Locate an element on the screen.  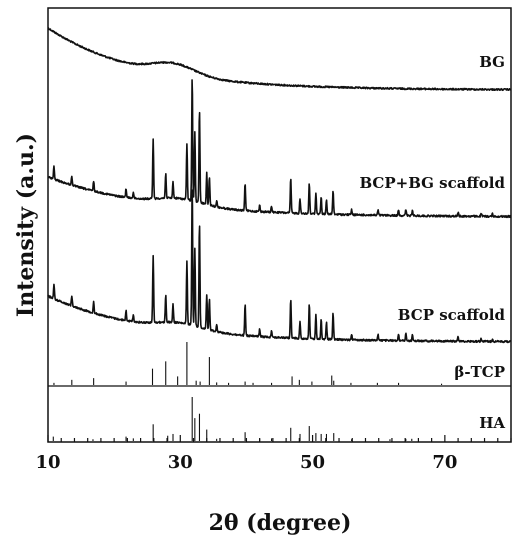
label-beta-tcp: β-TCP is located at coordinates (479, 372).